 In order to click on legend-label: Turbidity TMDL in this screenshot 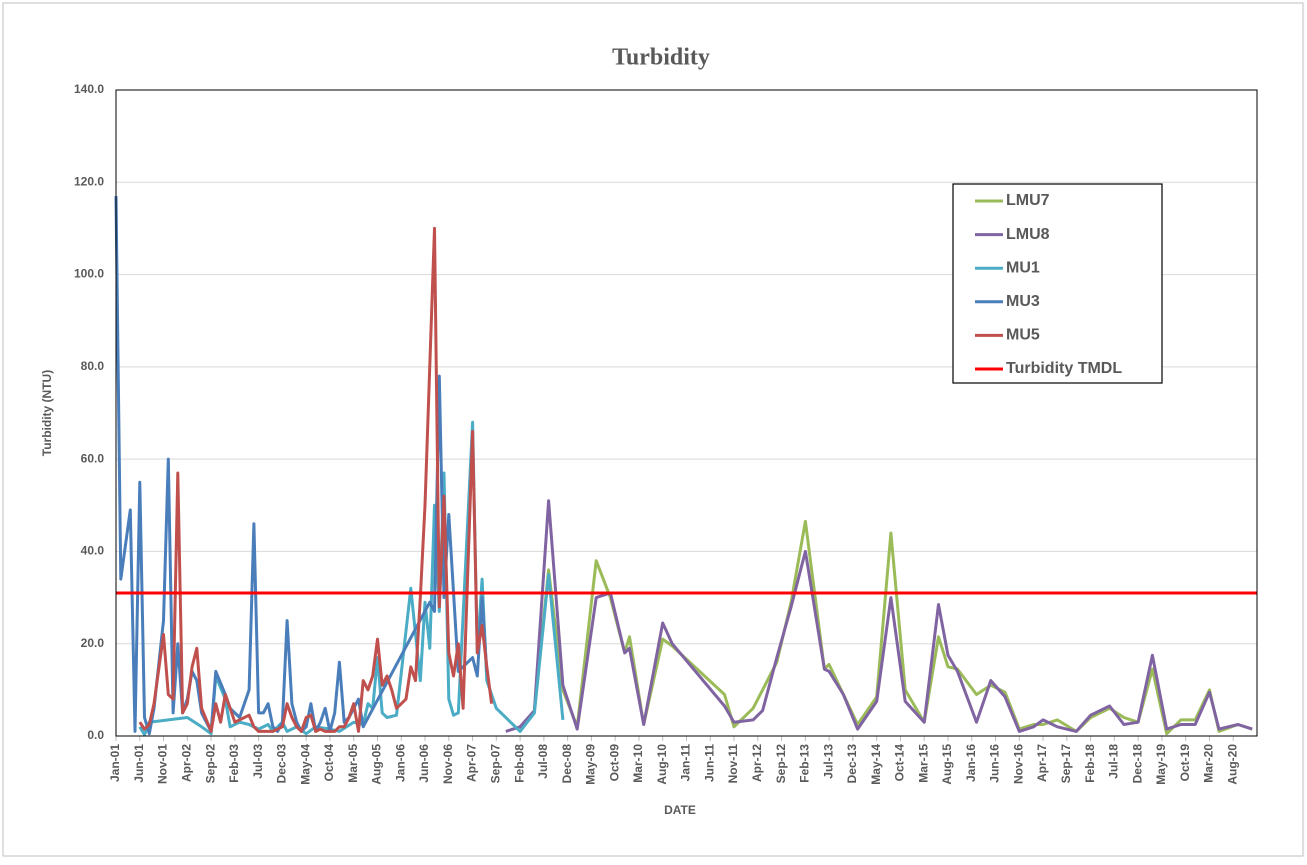, I will do `click(1064, 368)`.